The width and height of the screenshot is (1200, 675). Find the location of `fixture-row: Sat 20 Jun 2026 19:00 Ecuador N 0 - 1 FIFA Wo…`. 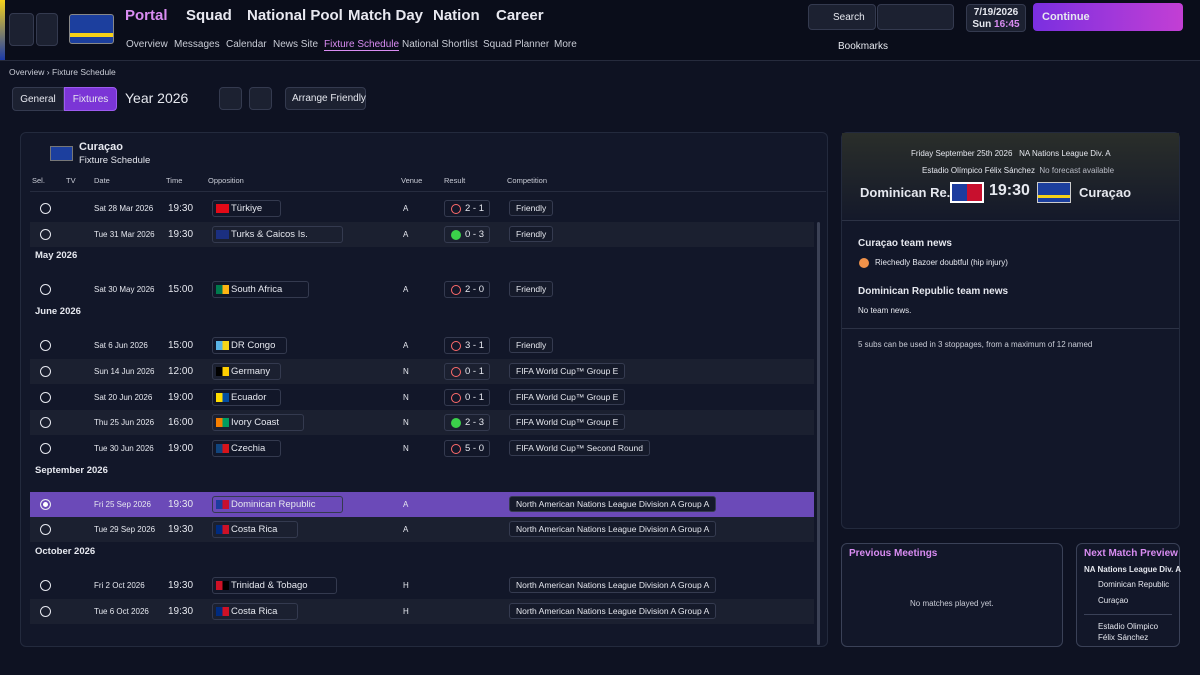

fixture-row: Sat 20 Jun 2026 19:00 Ecuador N 0 - 1 FIFA Wo… is located at coordinates (422, 397).